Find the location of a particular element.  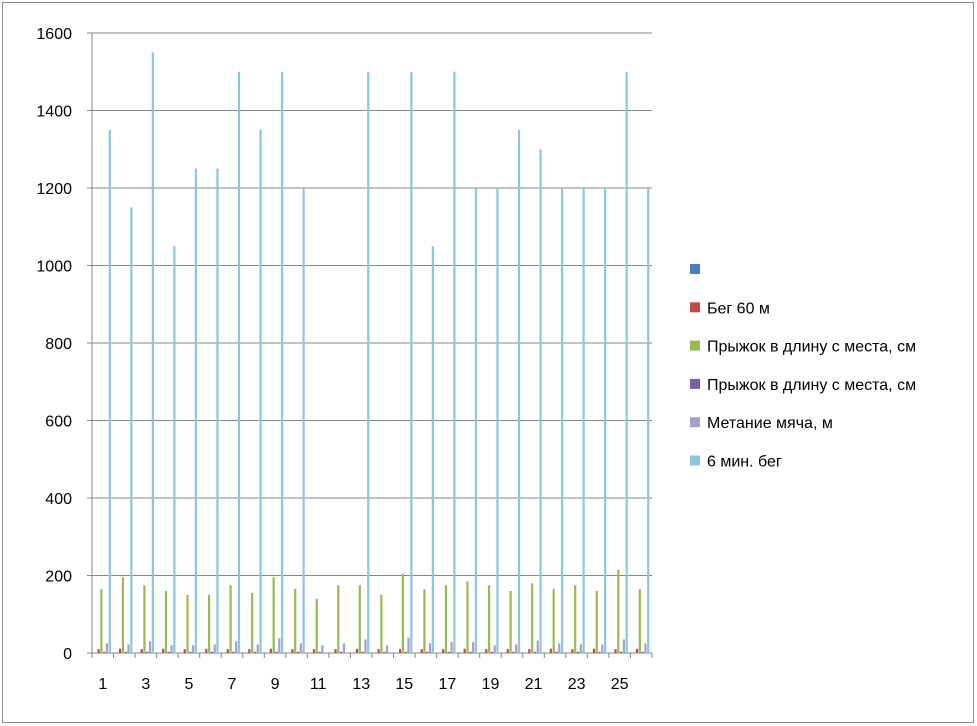

legend-label: Бег 60 м is located at coordinates (738, 308).